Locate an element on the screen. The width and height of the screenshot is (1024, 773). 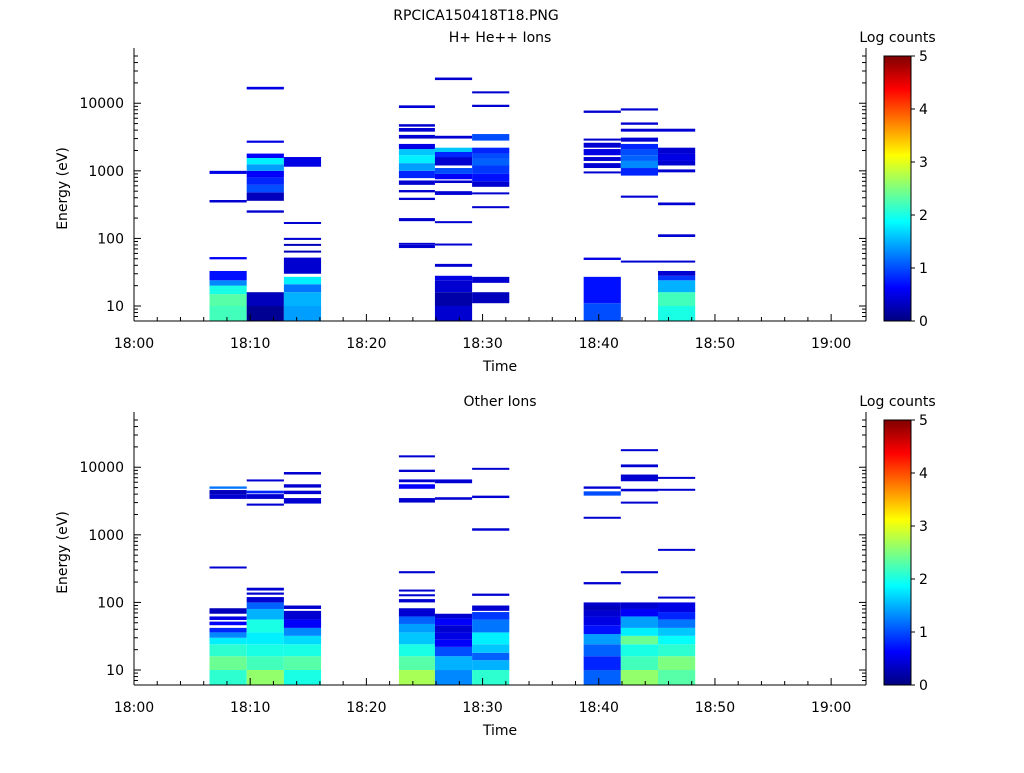
y-tick-label: 100 is located at coordinates (110, 239).